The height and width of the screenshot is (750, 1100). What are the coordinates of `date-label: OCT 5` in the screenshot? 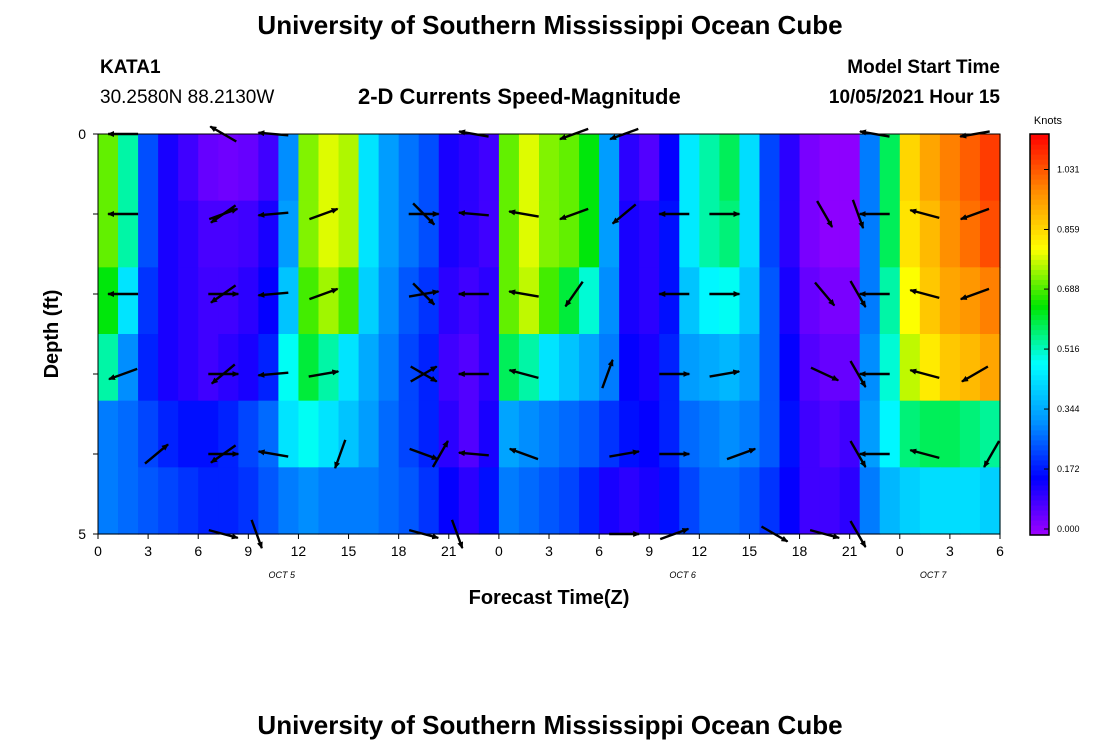 It's located at (281, 575).